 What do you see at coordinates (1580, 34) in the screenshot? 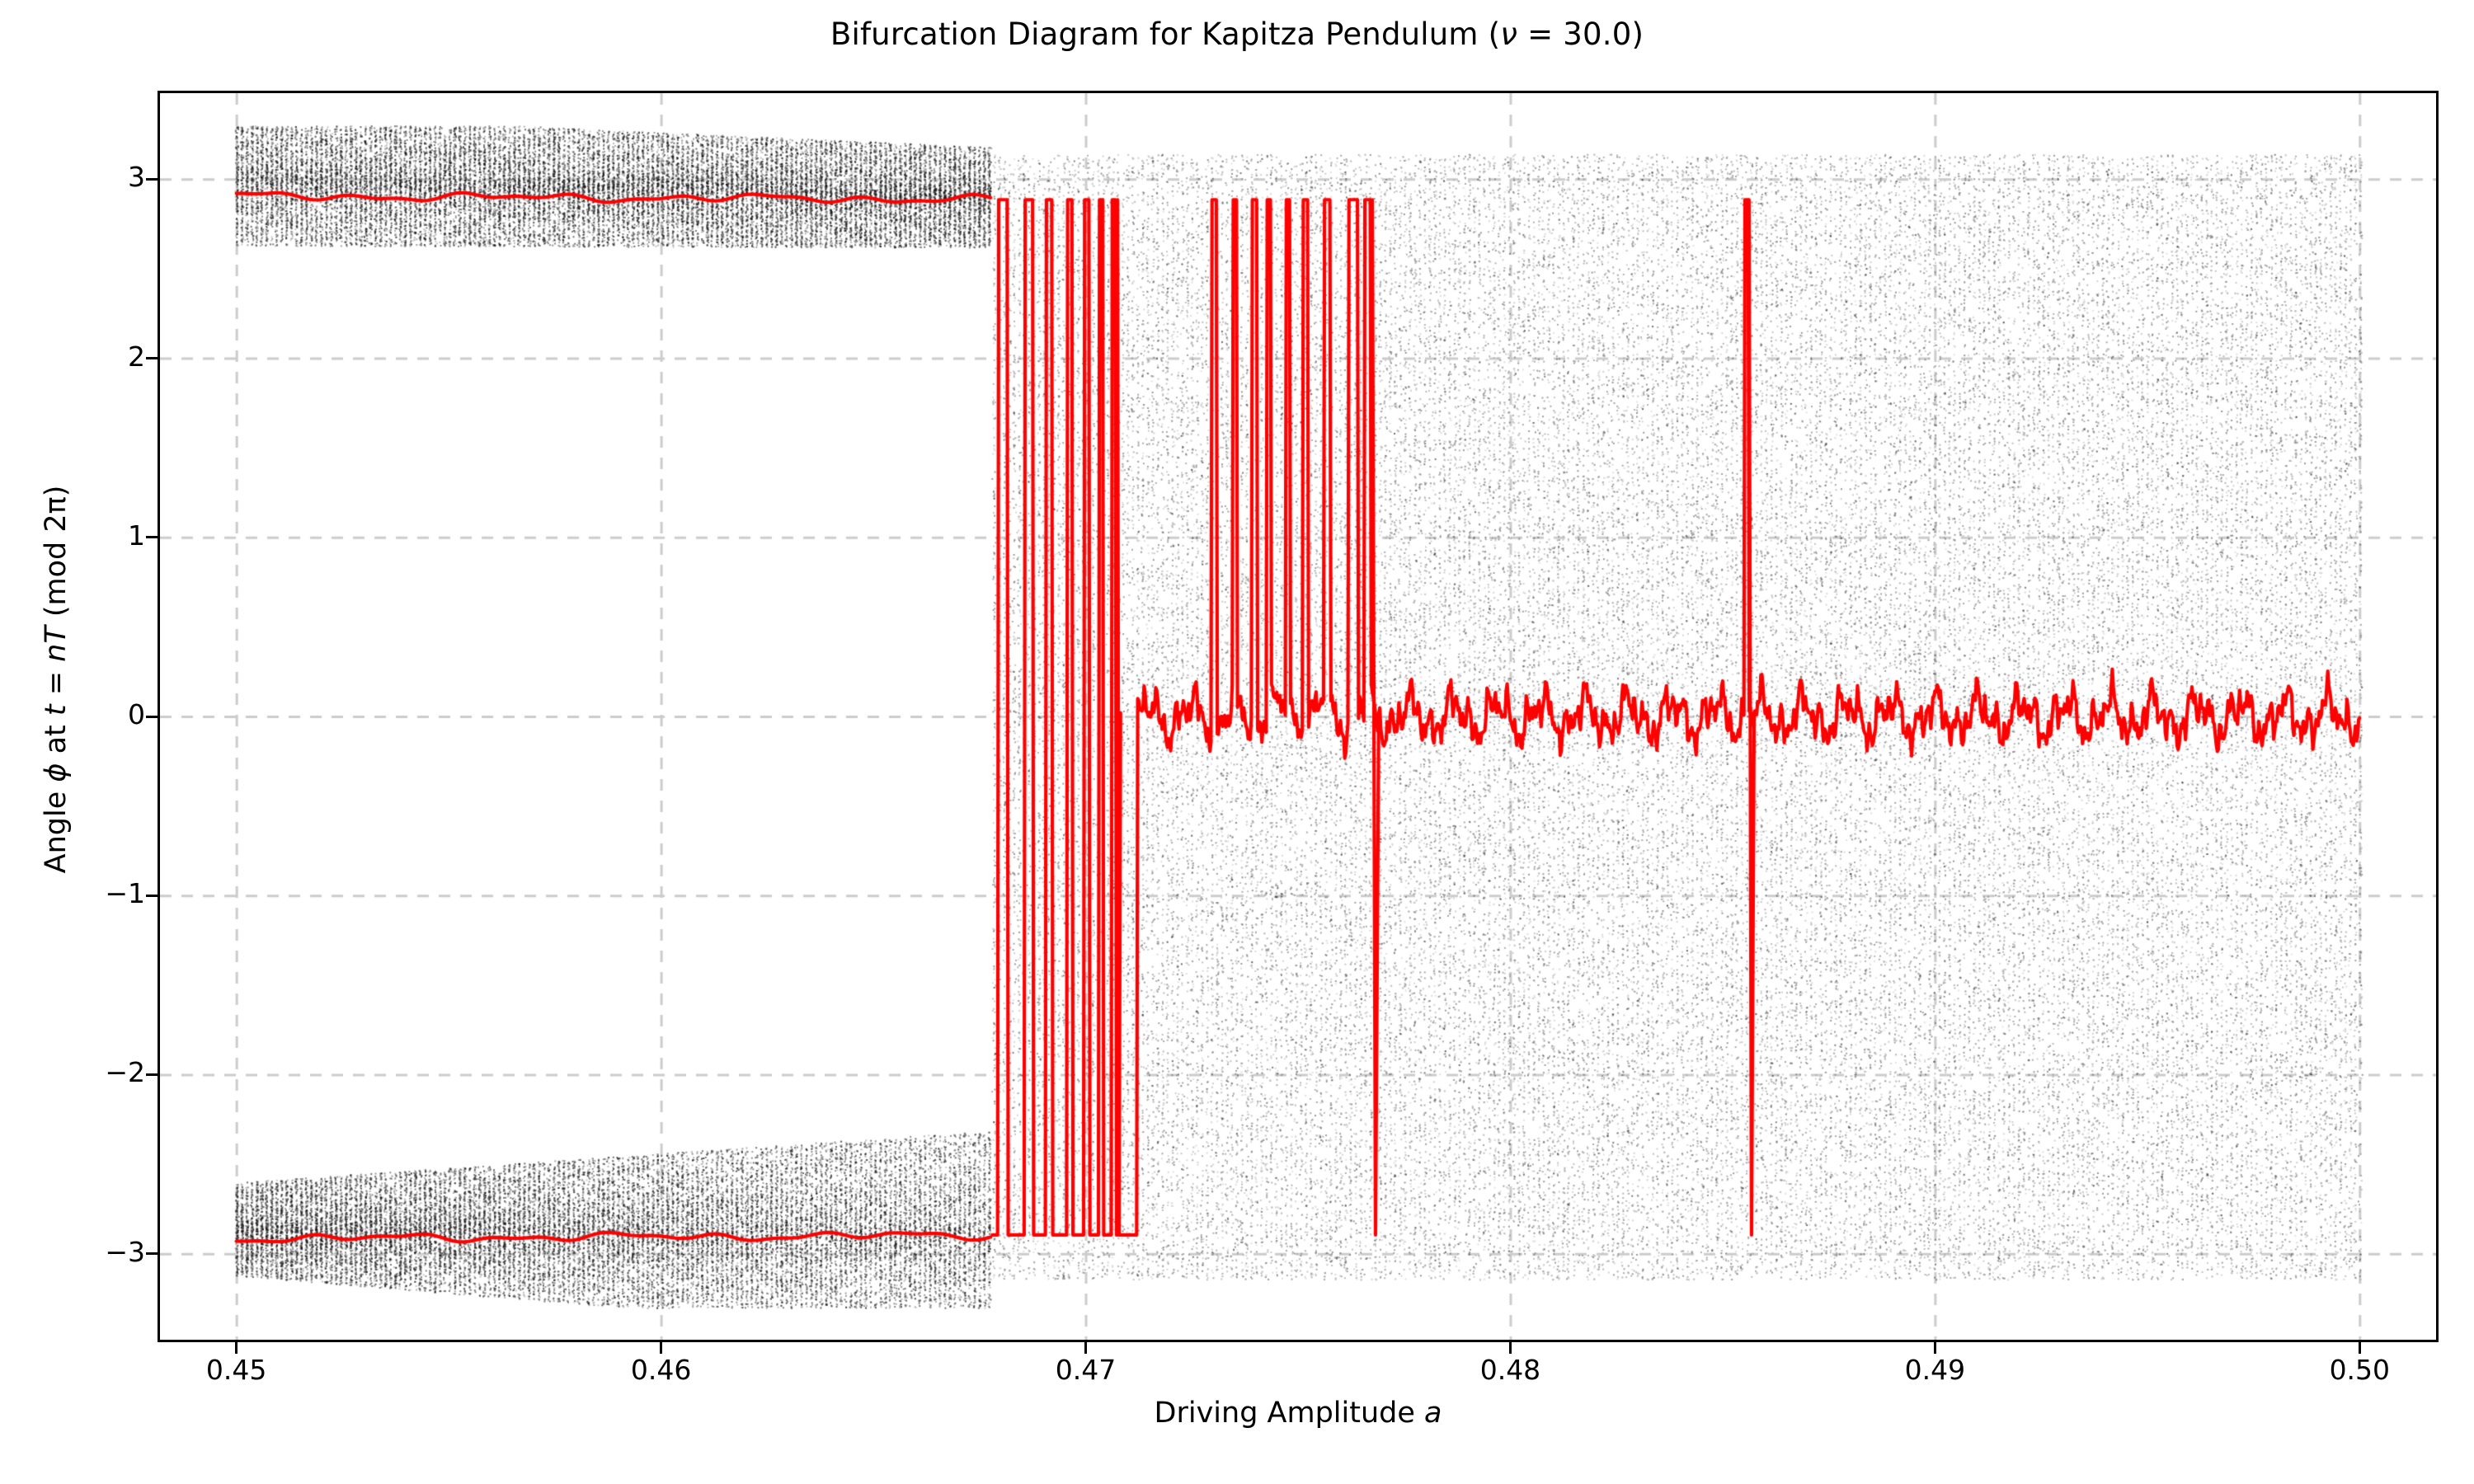
I see `title-suffix: = 30.0)` at bounding box center [1580, 34].